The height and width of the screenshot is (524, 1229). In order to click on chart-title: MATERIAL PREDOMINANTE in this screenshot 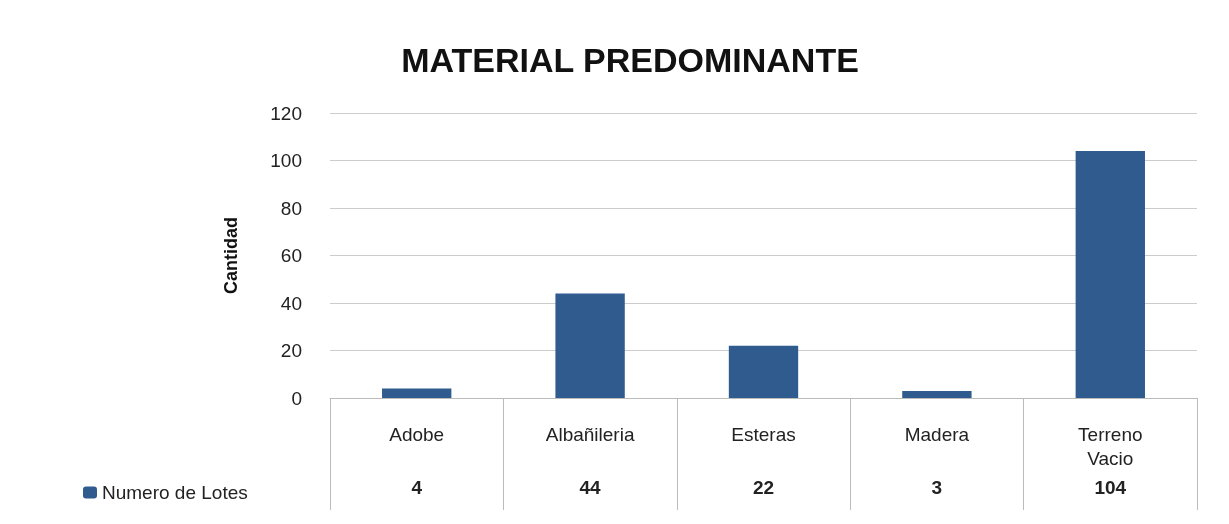, I will do `click(630, 60)`.